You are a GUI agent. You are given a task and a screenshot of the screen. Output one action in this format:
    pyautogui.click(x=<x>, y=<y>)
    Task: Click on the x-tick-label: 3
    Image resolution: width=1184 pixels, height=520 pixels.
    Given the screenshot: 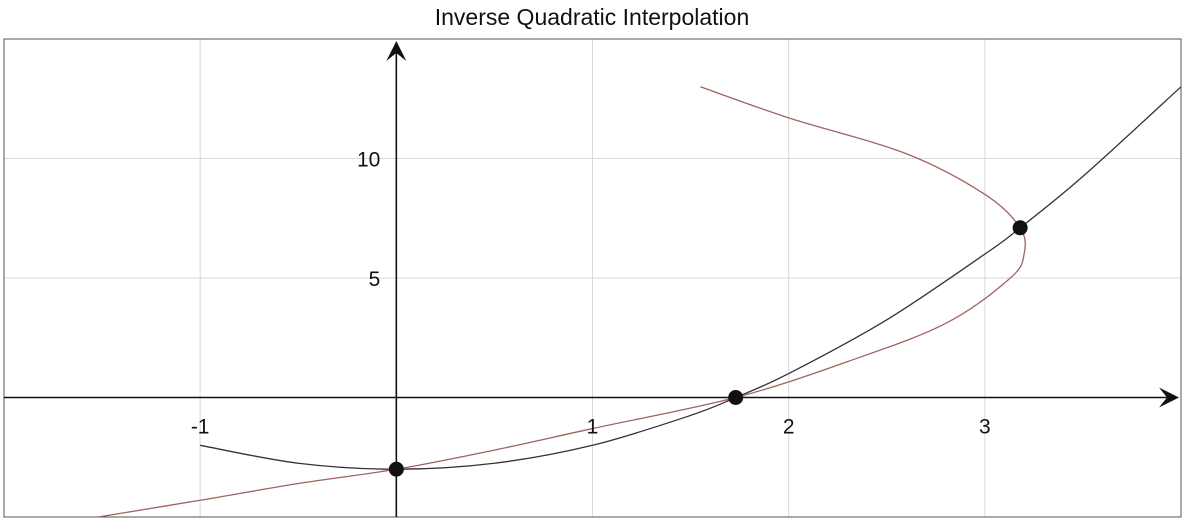 What is the action you would take?
    pyautogui.click(x=985, y=427)
    